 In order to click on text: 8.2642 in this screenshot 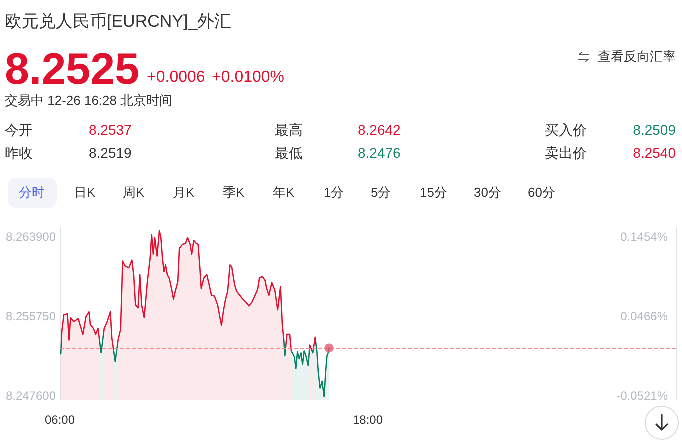, I will do `click(379, 130)`.